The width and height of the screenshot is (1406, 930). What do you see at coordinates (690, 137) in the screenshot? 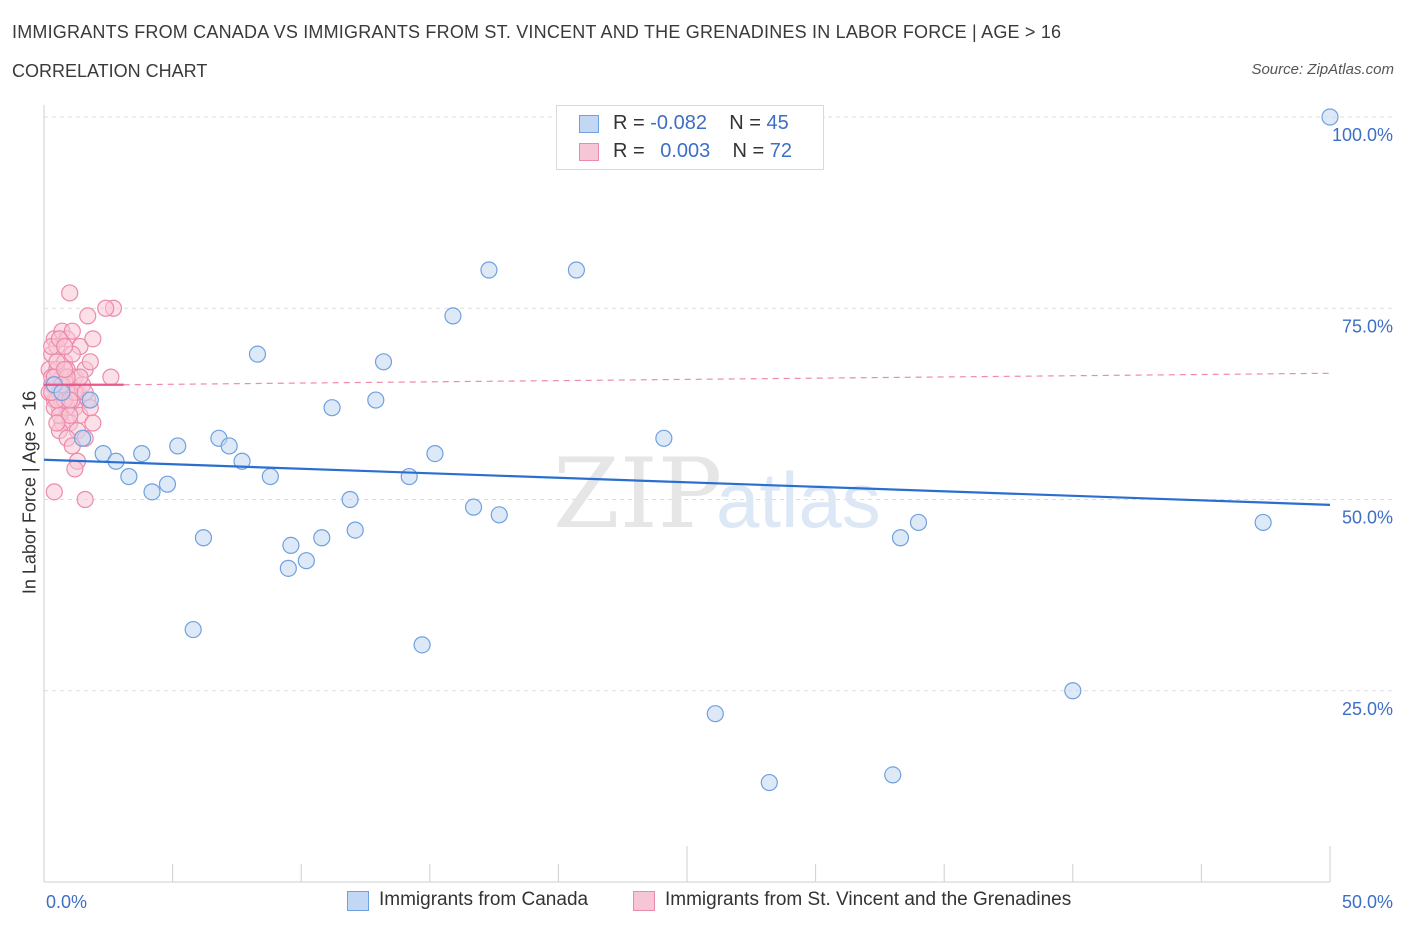
I see `correlation-legend: R = -0.082 N = 45 R = 0.003 N = 72` at bounding box center [690, 137].